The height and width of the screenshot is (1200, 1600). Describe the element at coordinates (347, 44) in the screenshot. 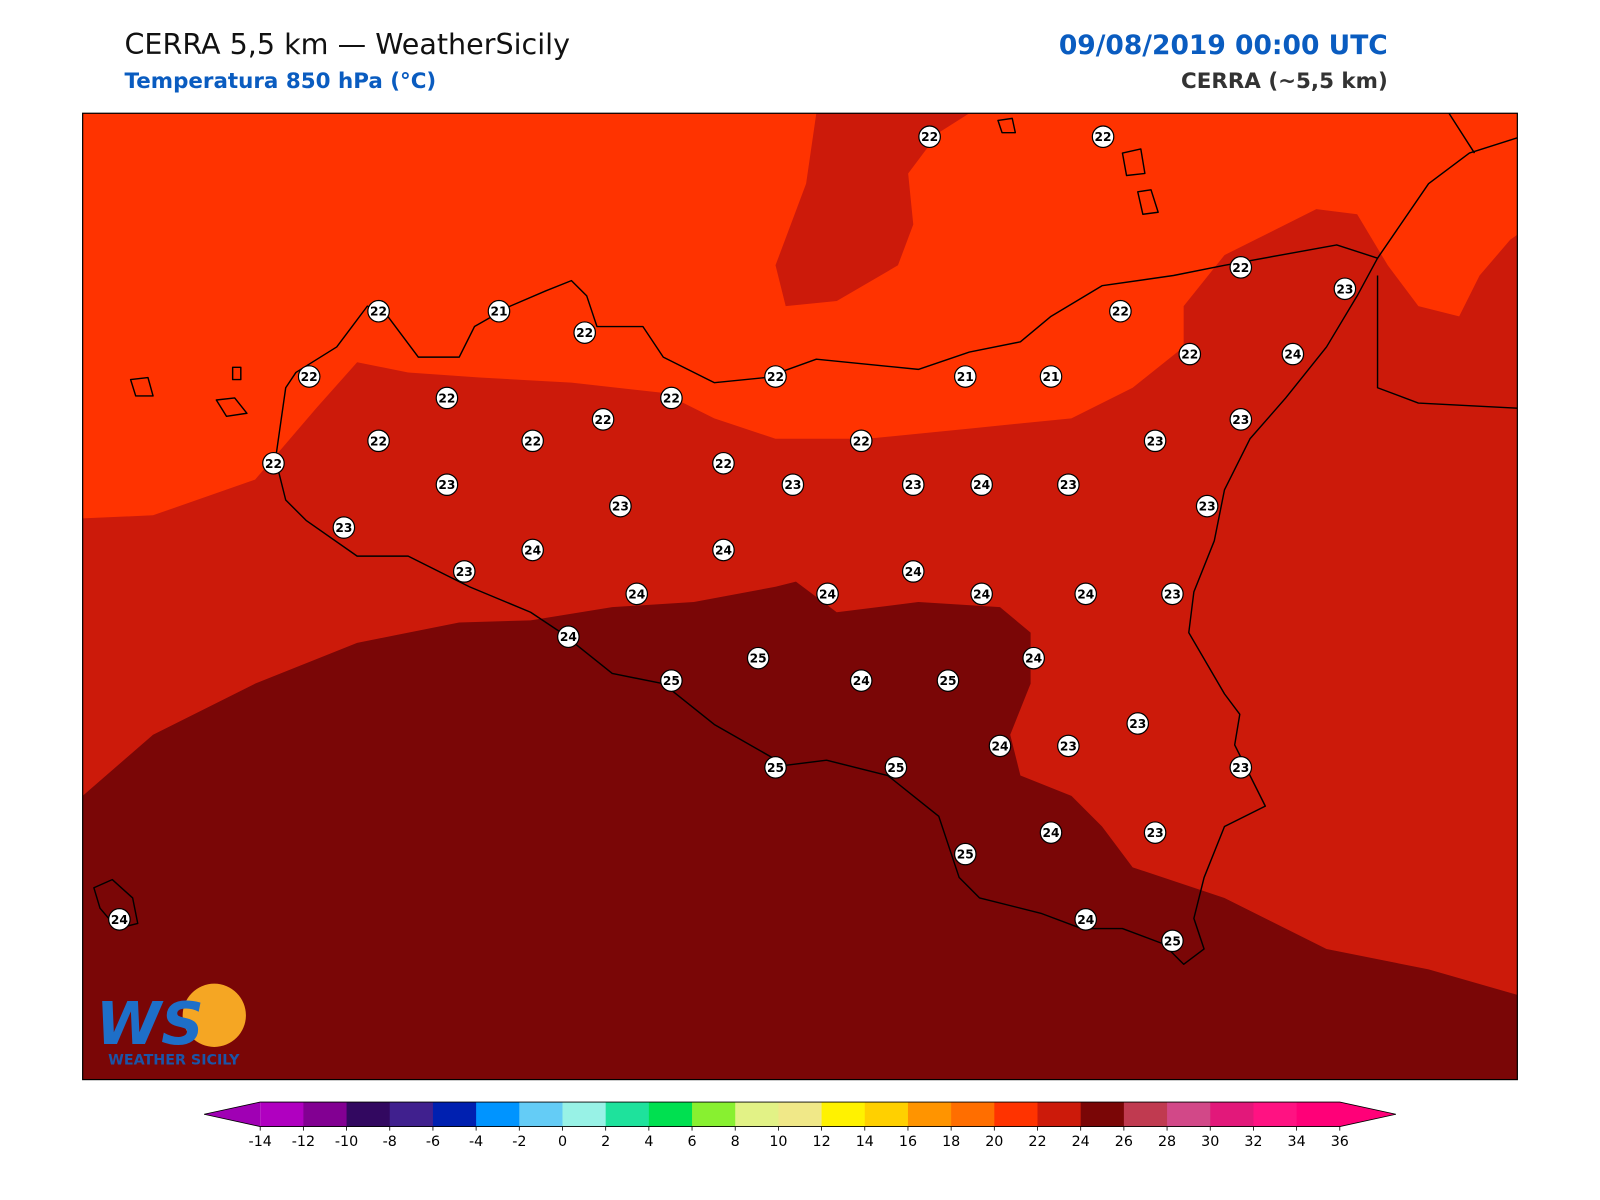

I see `title: CERRA 5,5 km — WeatherSicily` at that location.